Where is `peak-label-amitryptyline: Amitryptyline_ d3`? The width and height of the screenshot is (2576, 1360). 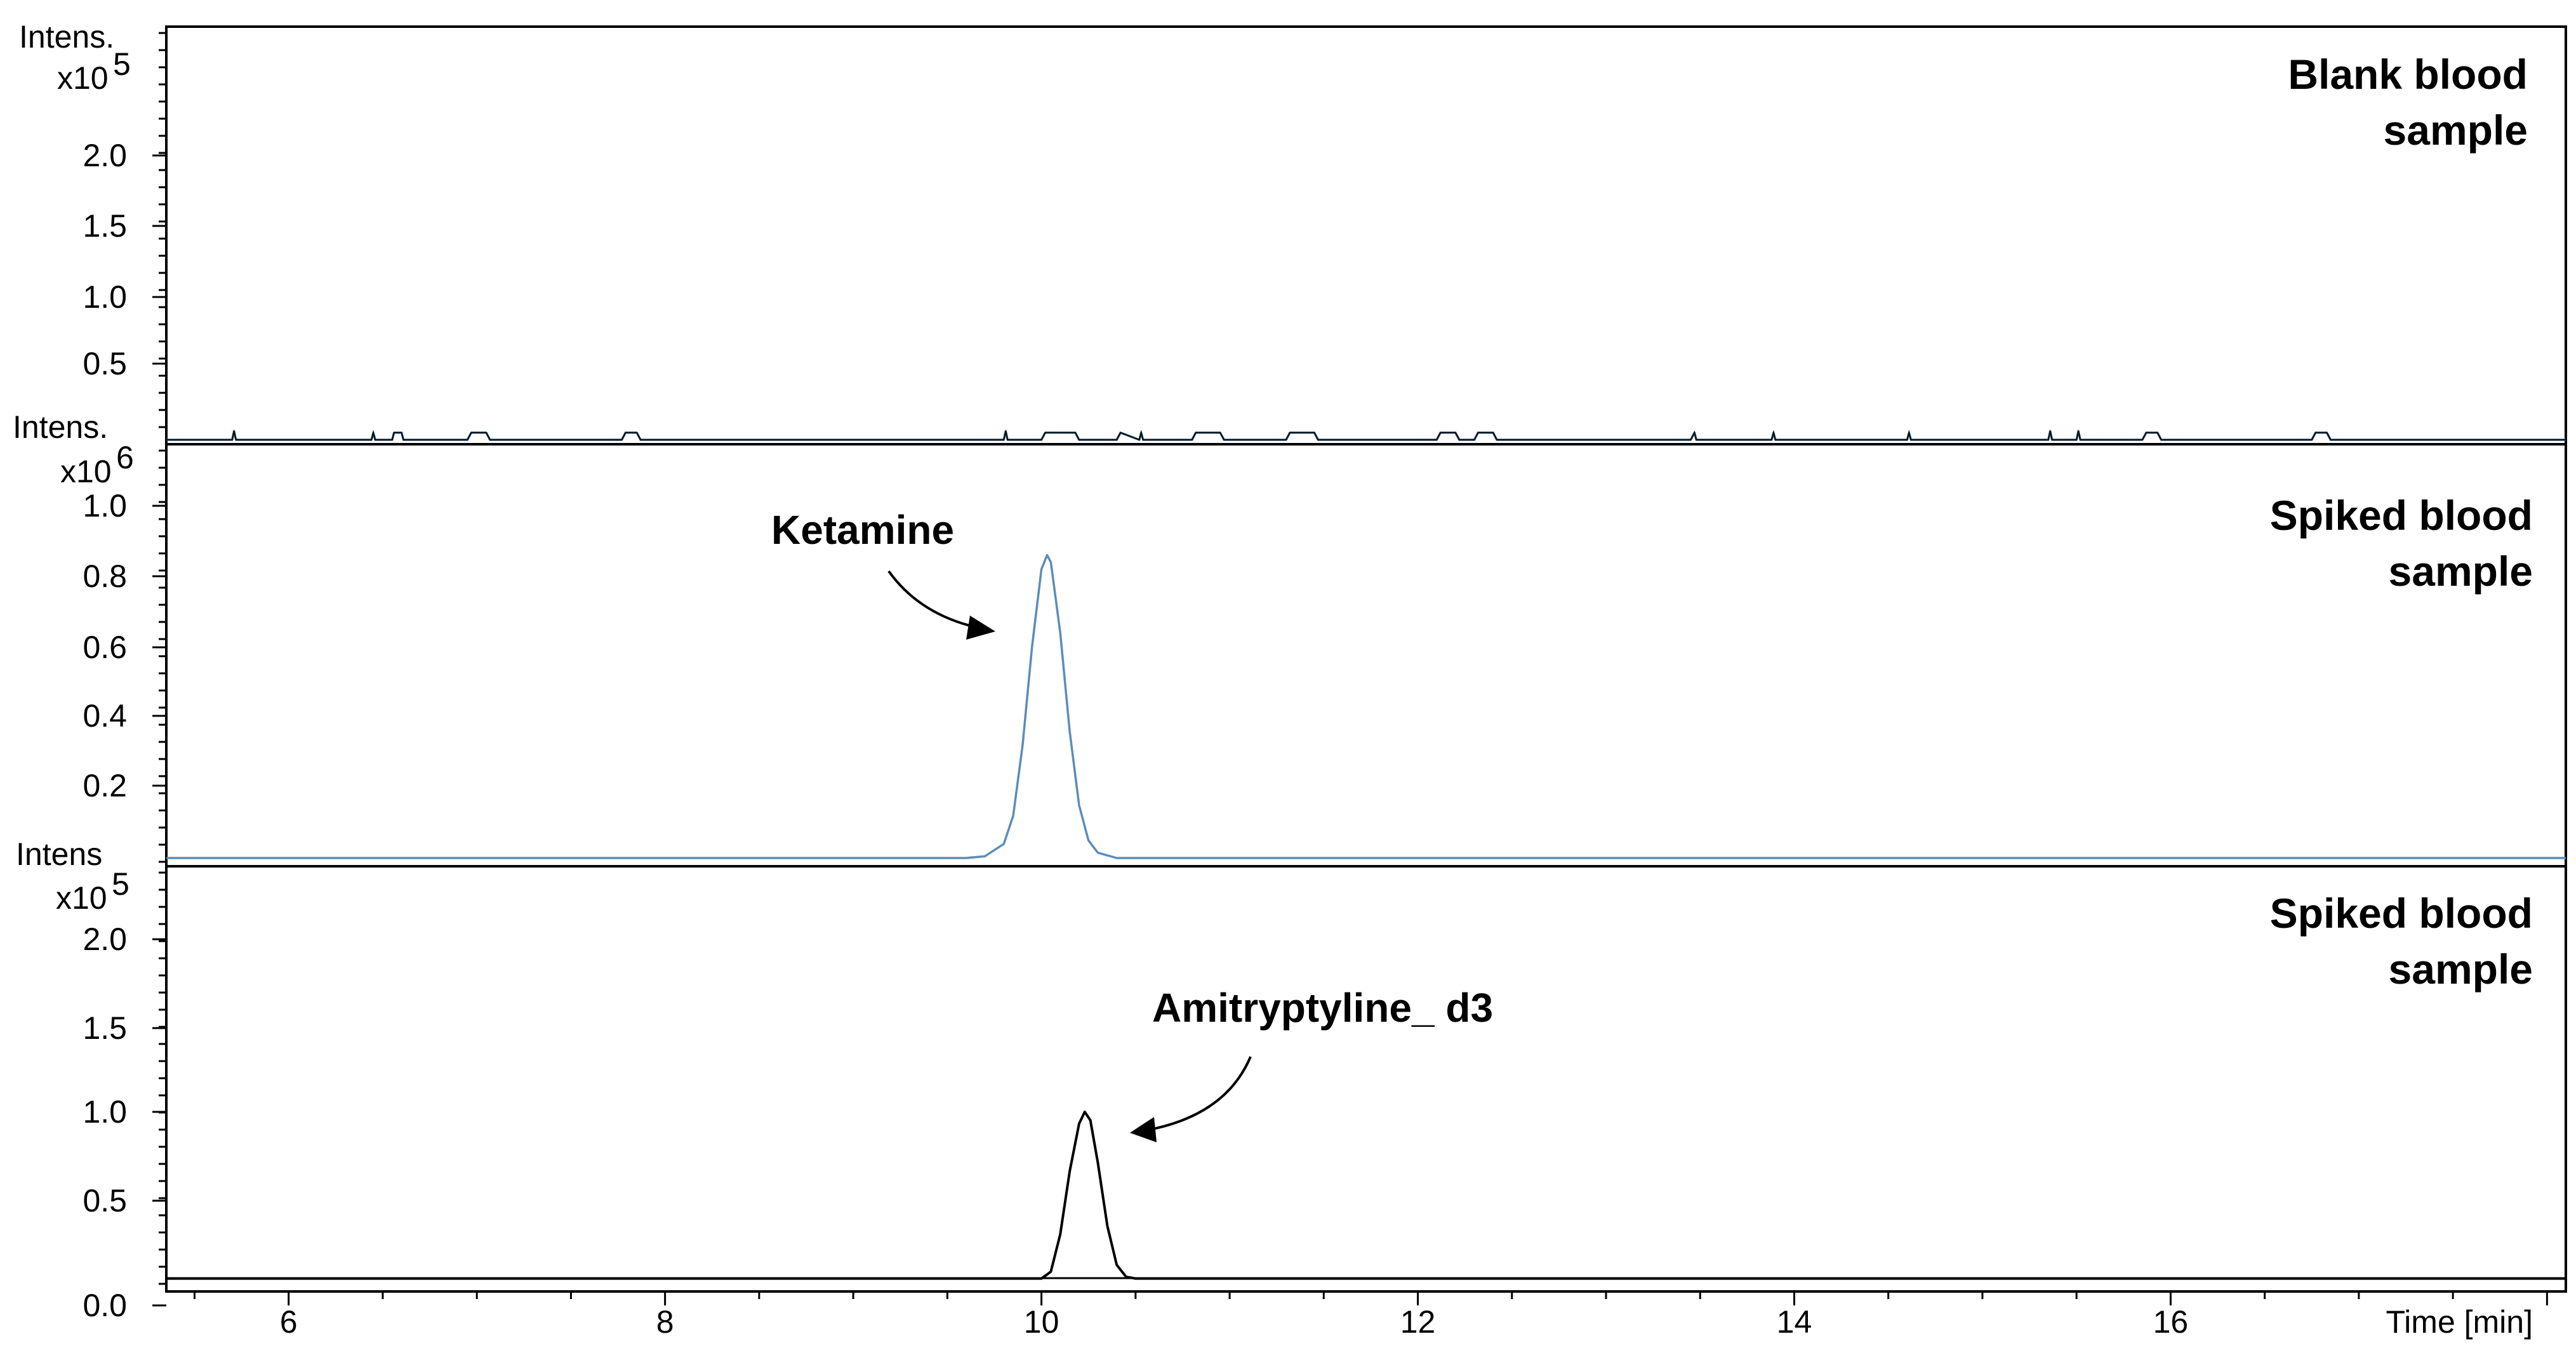
peak-label-amitryptyline: Amitryptyline_ d3 is located at coordinates (1322, 1008).